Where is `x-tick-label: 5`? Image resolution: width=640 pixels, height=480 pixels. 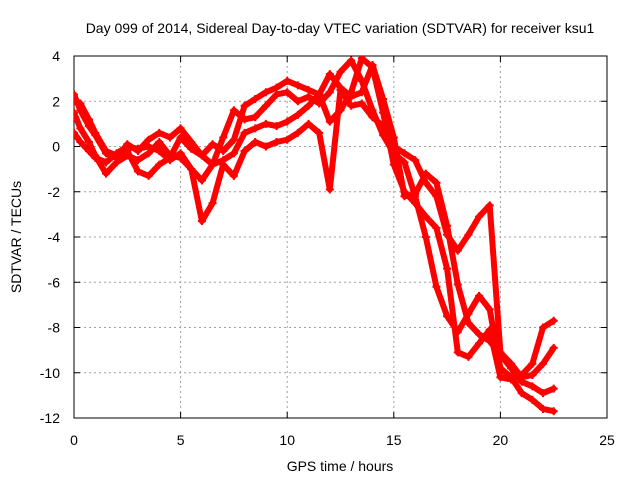
x-tick-label: 5 is located at coordinates (181, 440).